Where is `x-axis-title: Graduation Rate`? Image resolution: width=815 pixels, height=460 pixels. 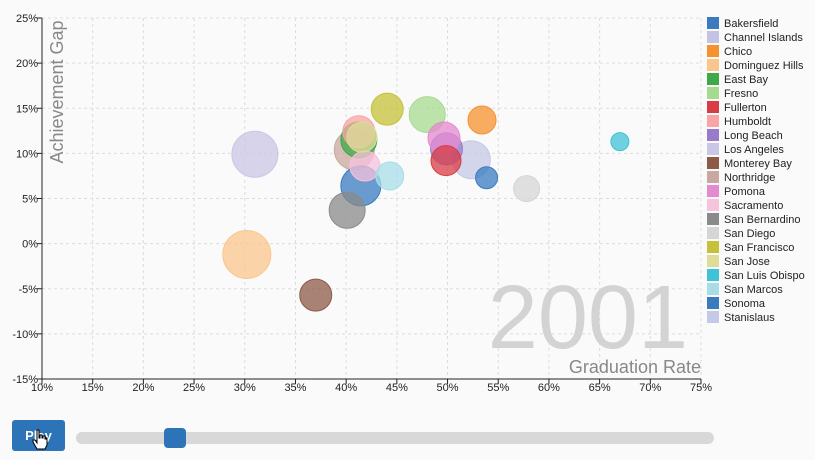
x-axis-title: Graduation Rate is located at coordinates (635, 367).